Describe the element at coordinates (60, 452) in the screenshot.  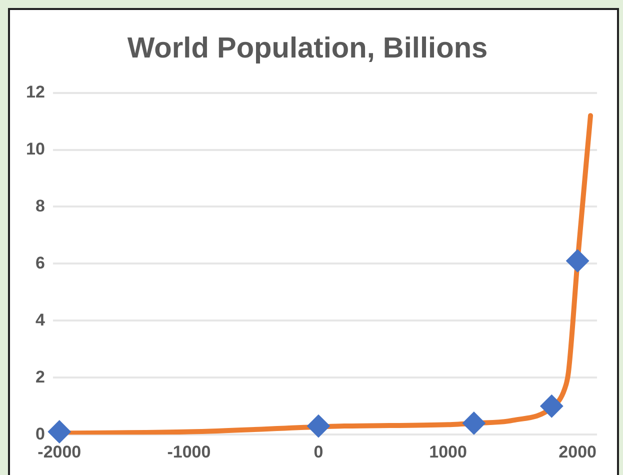
I see `x-tick-label: -2000` at that location.